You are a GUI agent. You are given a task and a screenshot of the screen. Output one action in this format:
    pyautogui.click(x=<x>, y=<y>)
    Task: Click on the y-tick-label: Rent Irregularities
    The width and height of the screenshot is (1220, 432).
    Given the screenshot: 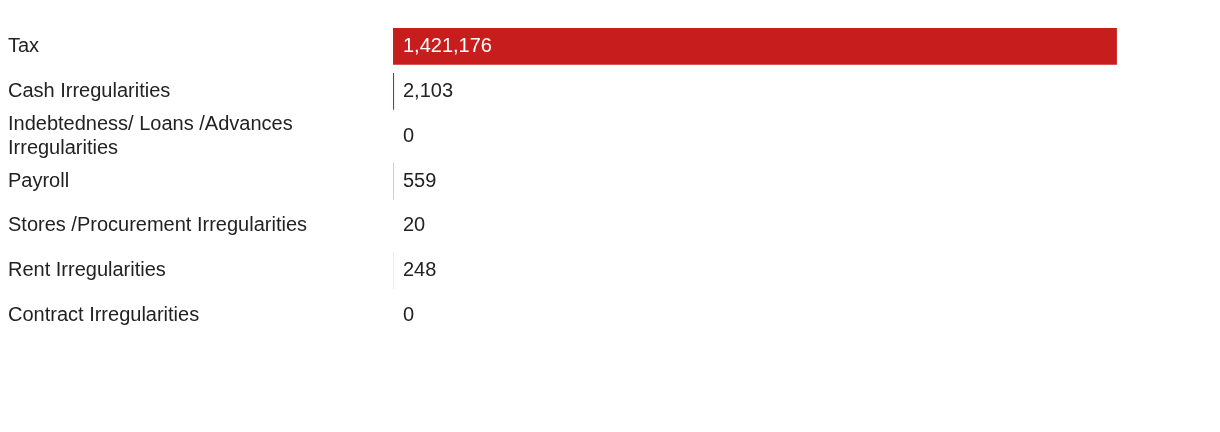 What is the action you would take?
    pyautogui.click(x=87, y=269)
    